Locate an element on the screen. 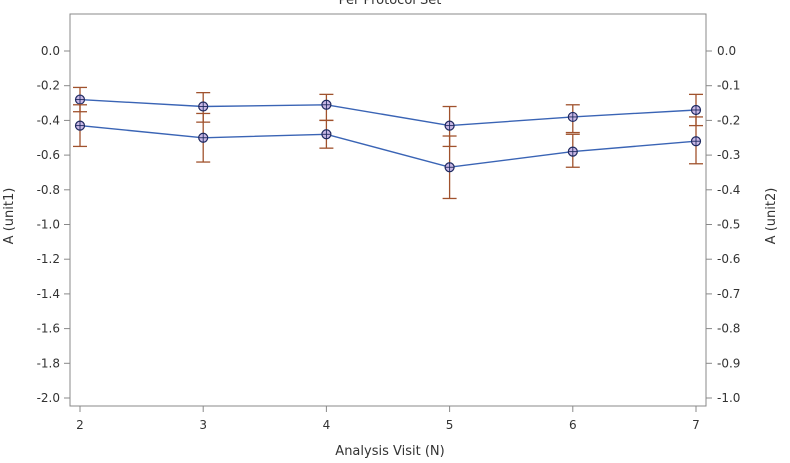  left-tick-label: -1.0 is located at coordinates (48, 225).